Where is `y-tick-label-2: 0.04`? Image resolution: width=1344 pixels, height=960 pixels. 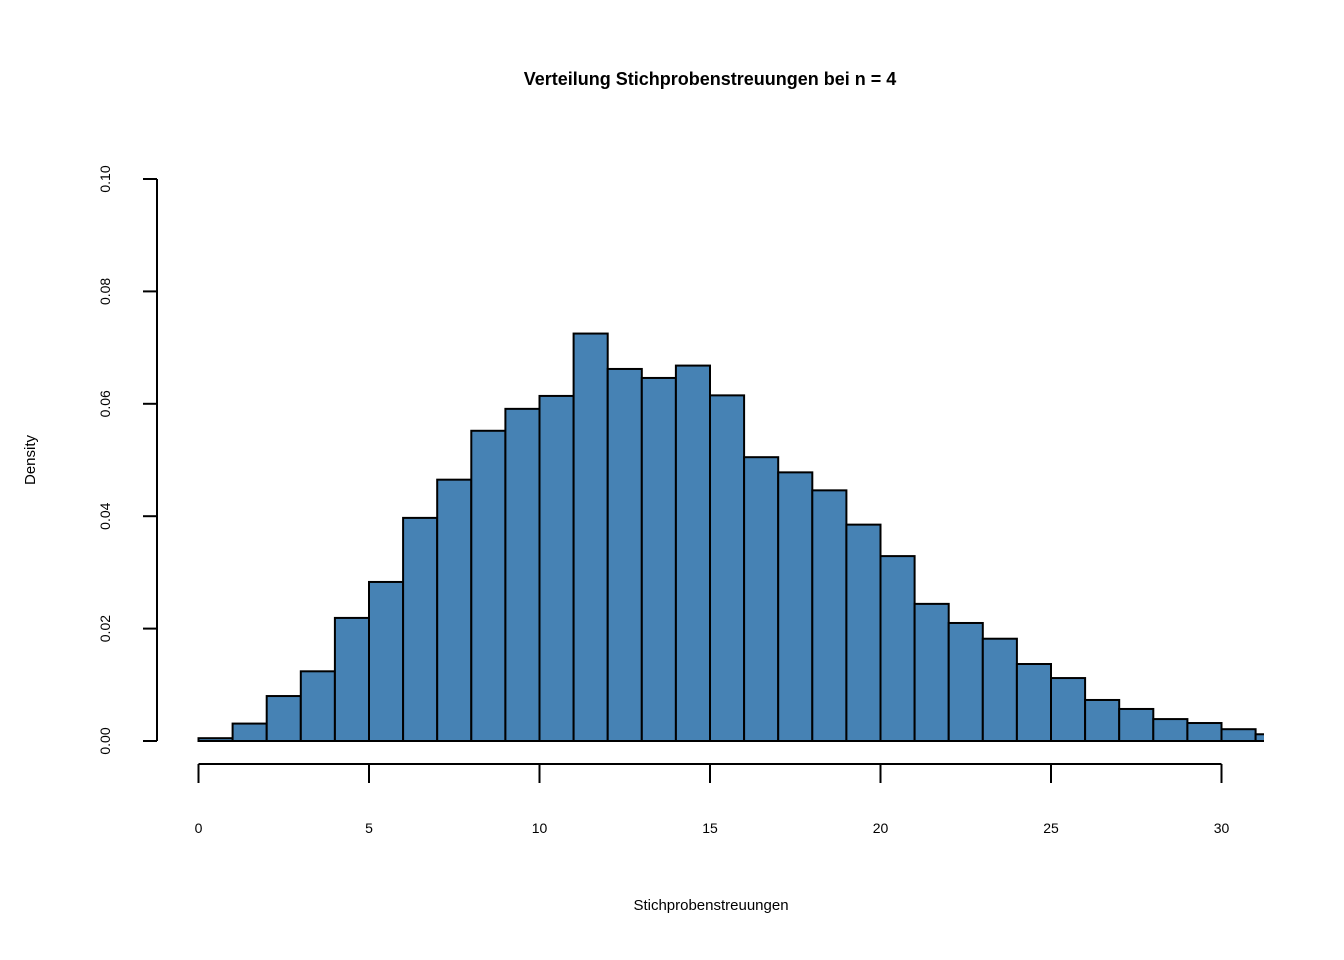
y-tick-label-2: 0.04 is located at coordinates (105, 515).